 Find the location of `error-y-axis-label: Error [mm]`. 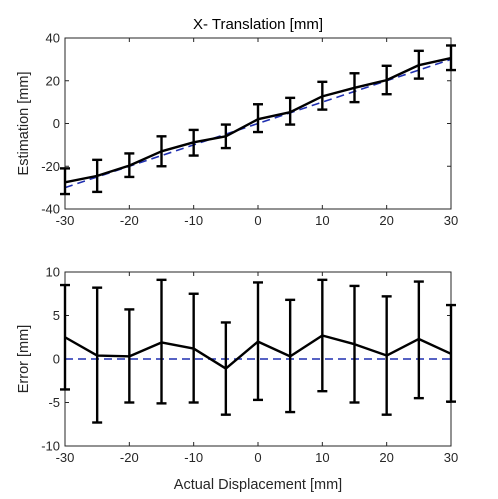

error-y-axis-label: Error [mm] is located at coordinates (24, 359).